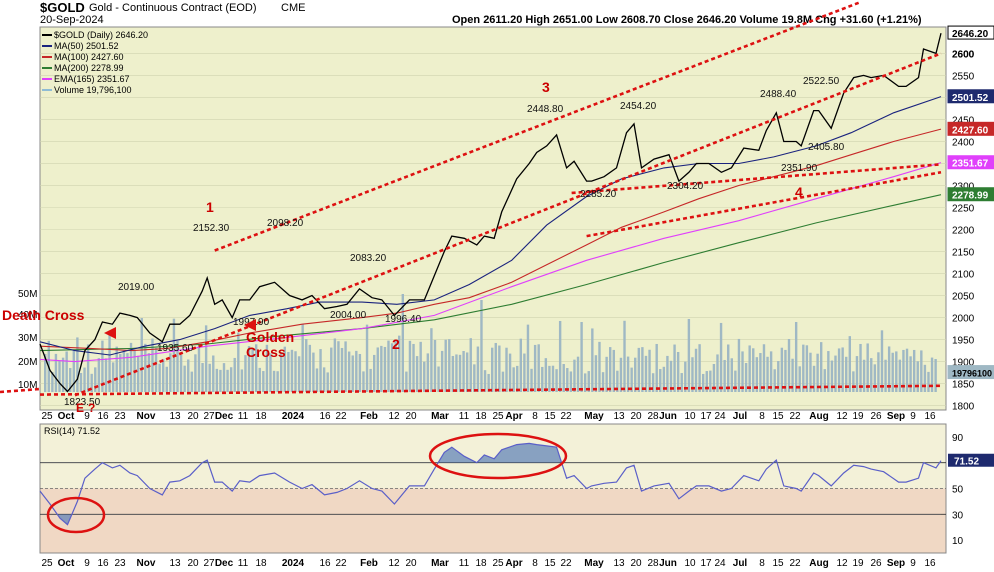  What do you see at coordinates (963, 319) in the screenshot?
I see `price-tick-label: 2000` at bounding box center [963, 319].